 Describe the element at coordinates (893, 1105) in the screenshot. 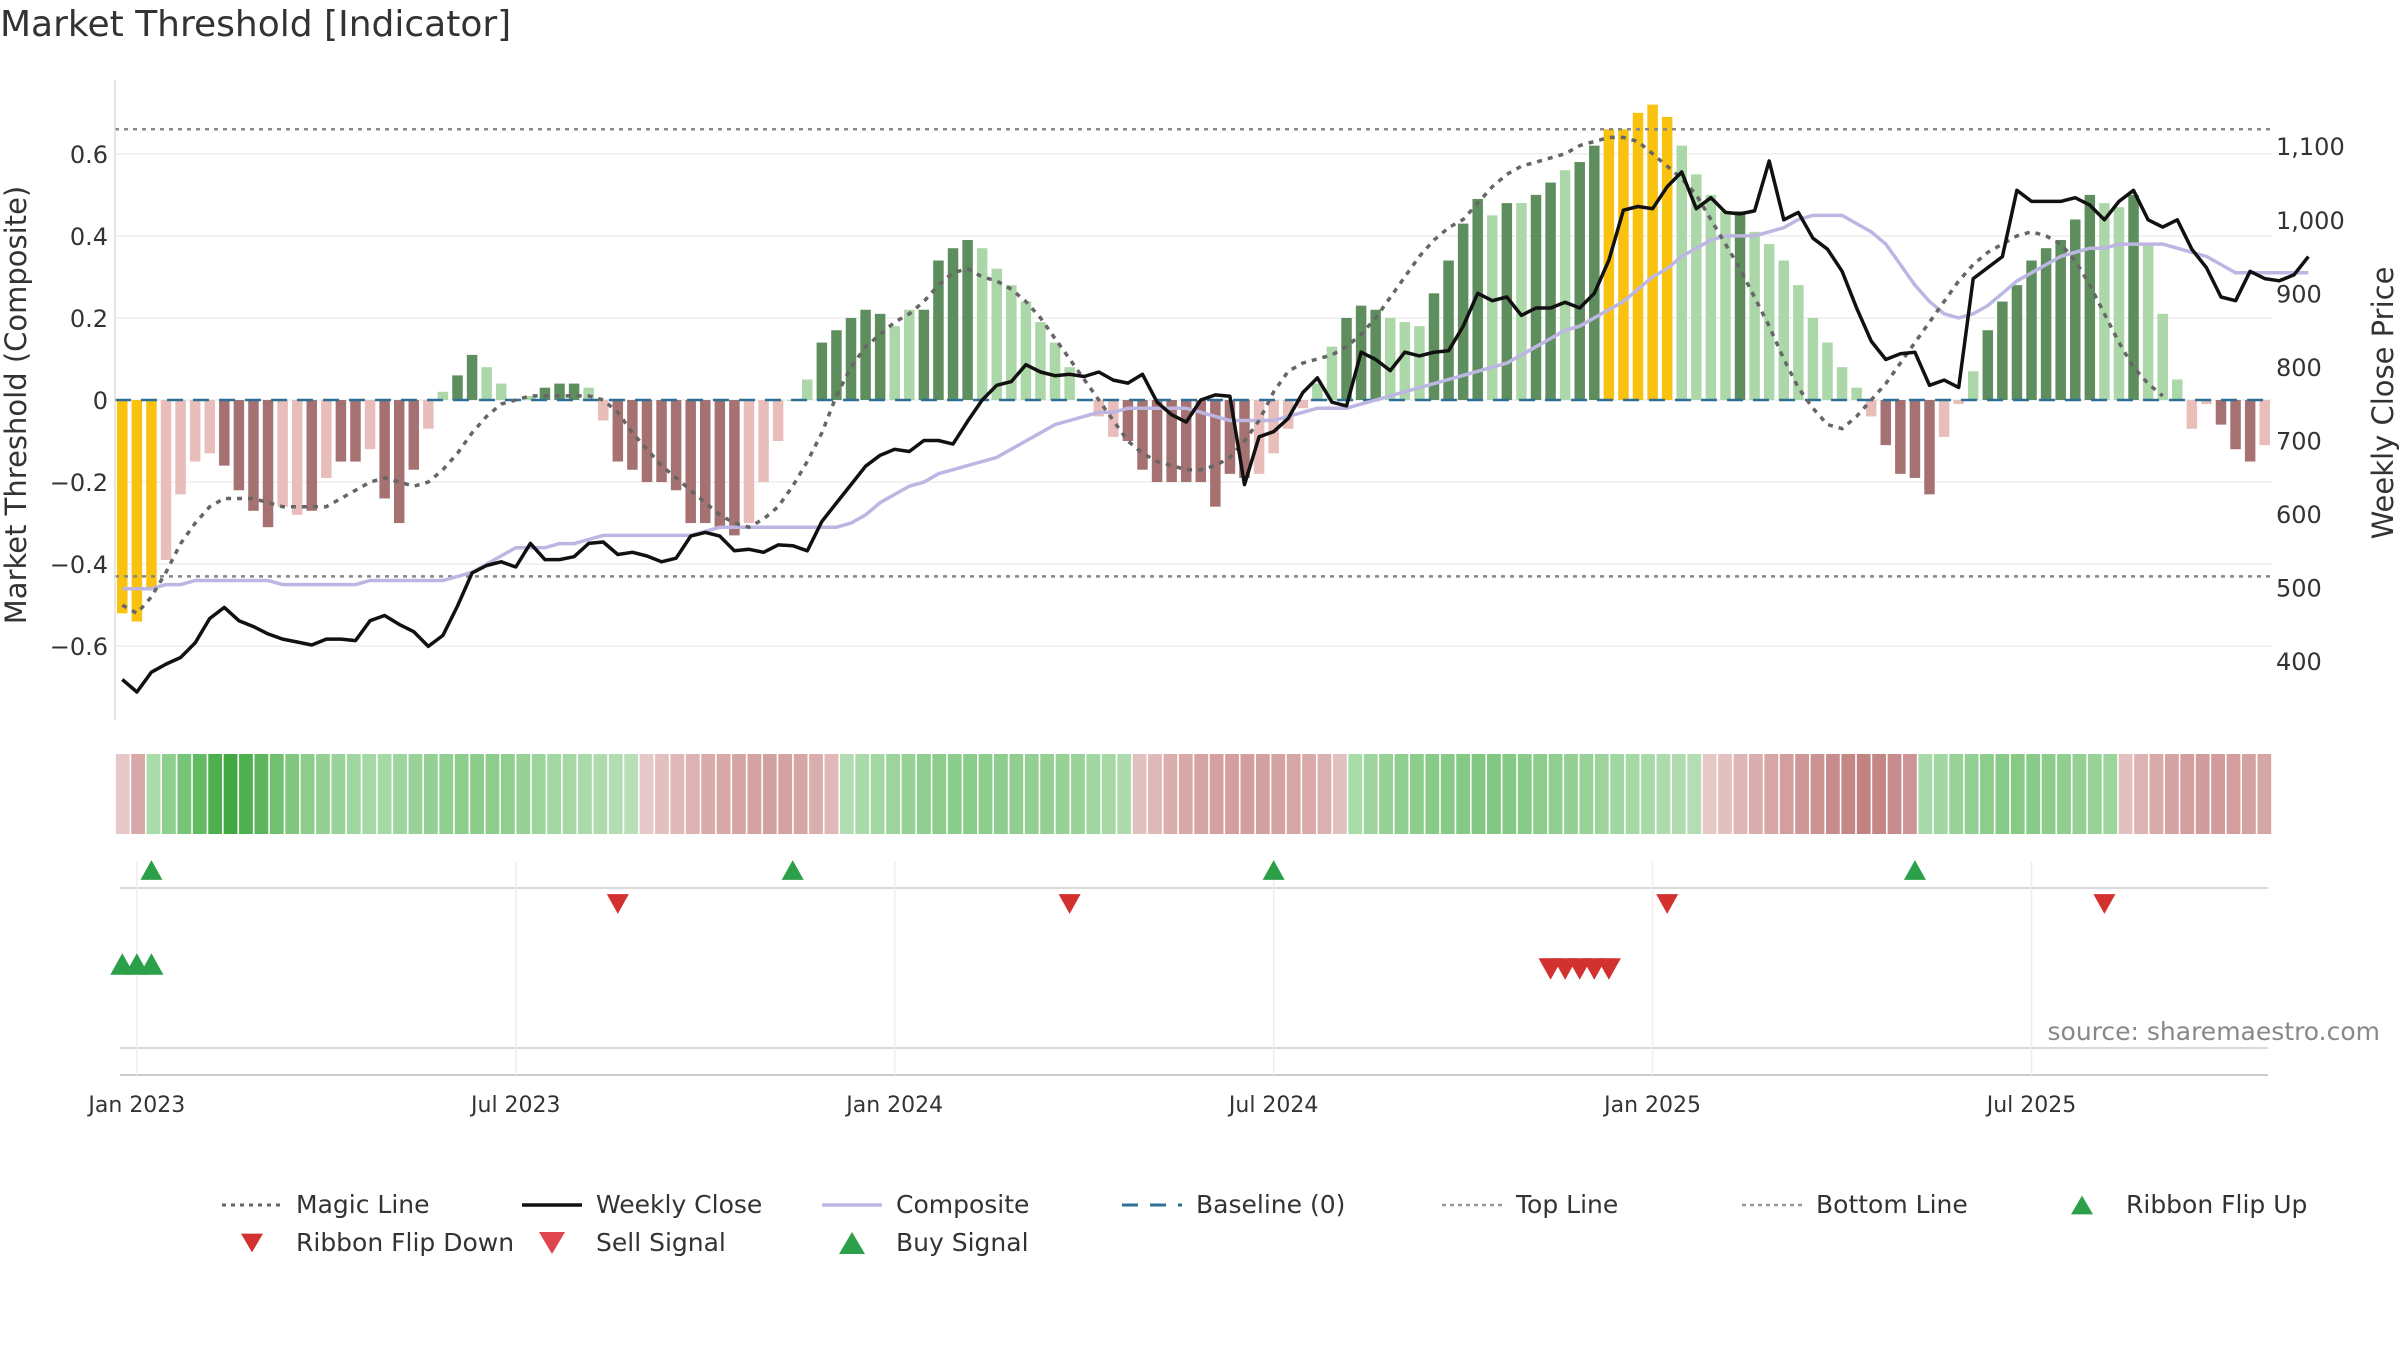

I see `x-tick-label: Jan 2024` at that location.